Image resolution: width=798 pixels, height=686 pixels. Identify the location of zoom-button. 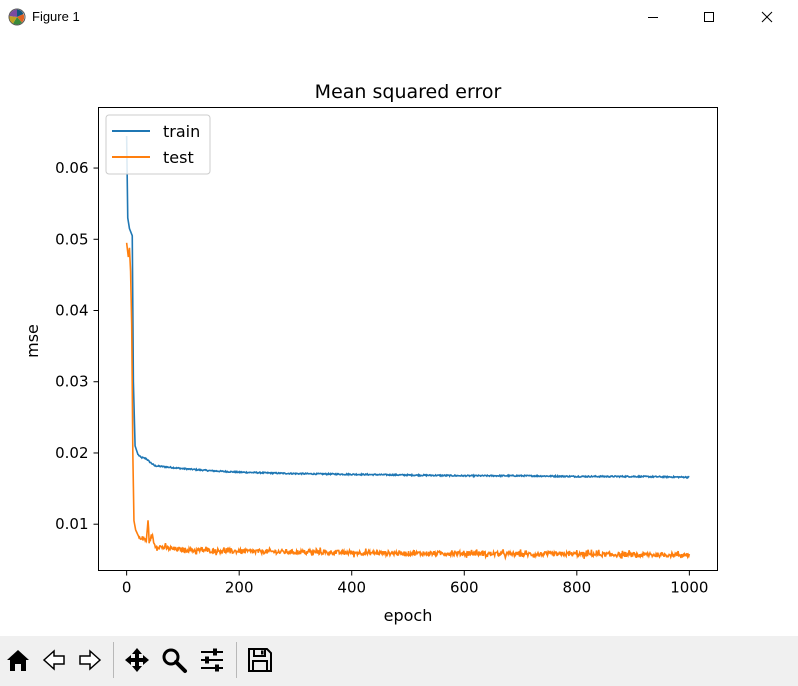
(174, 660).